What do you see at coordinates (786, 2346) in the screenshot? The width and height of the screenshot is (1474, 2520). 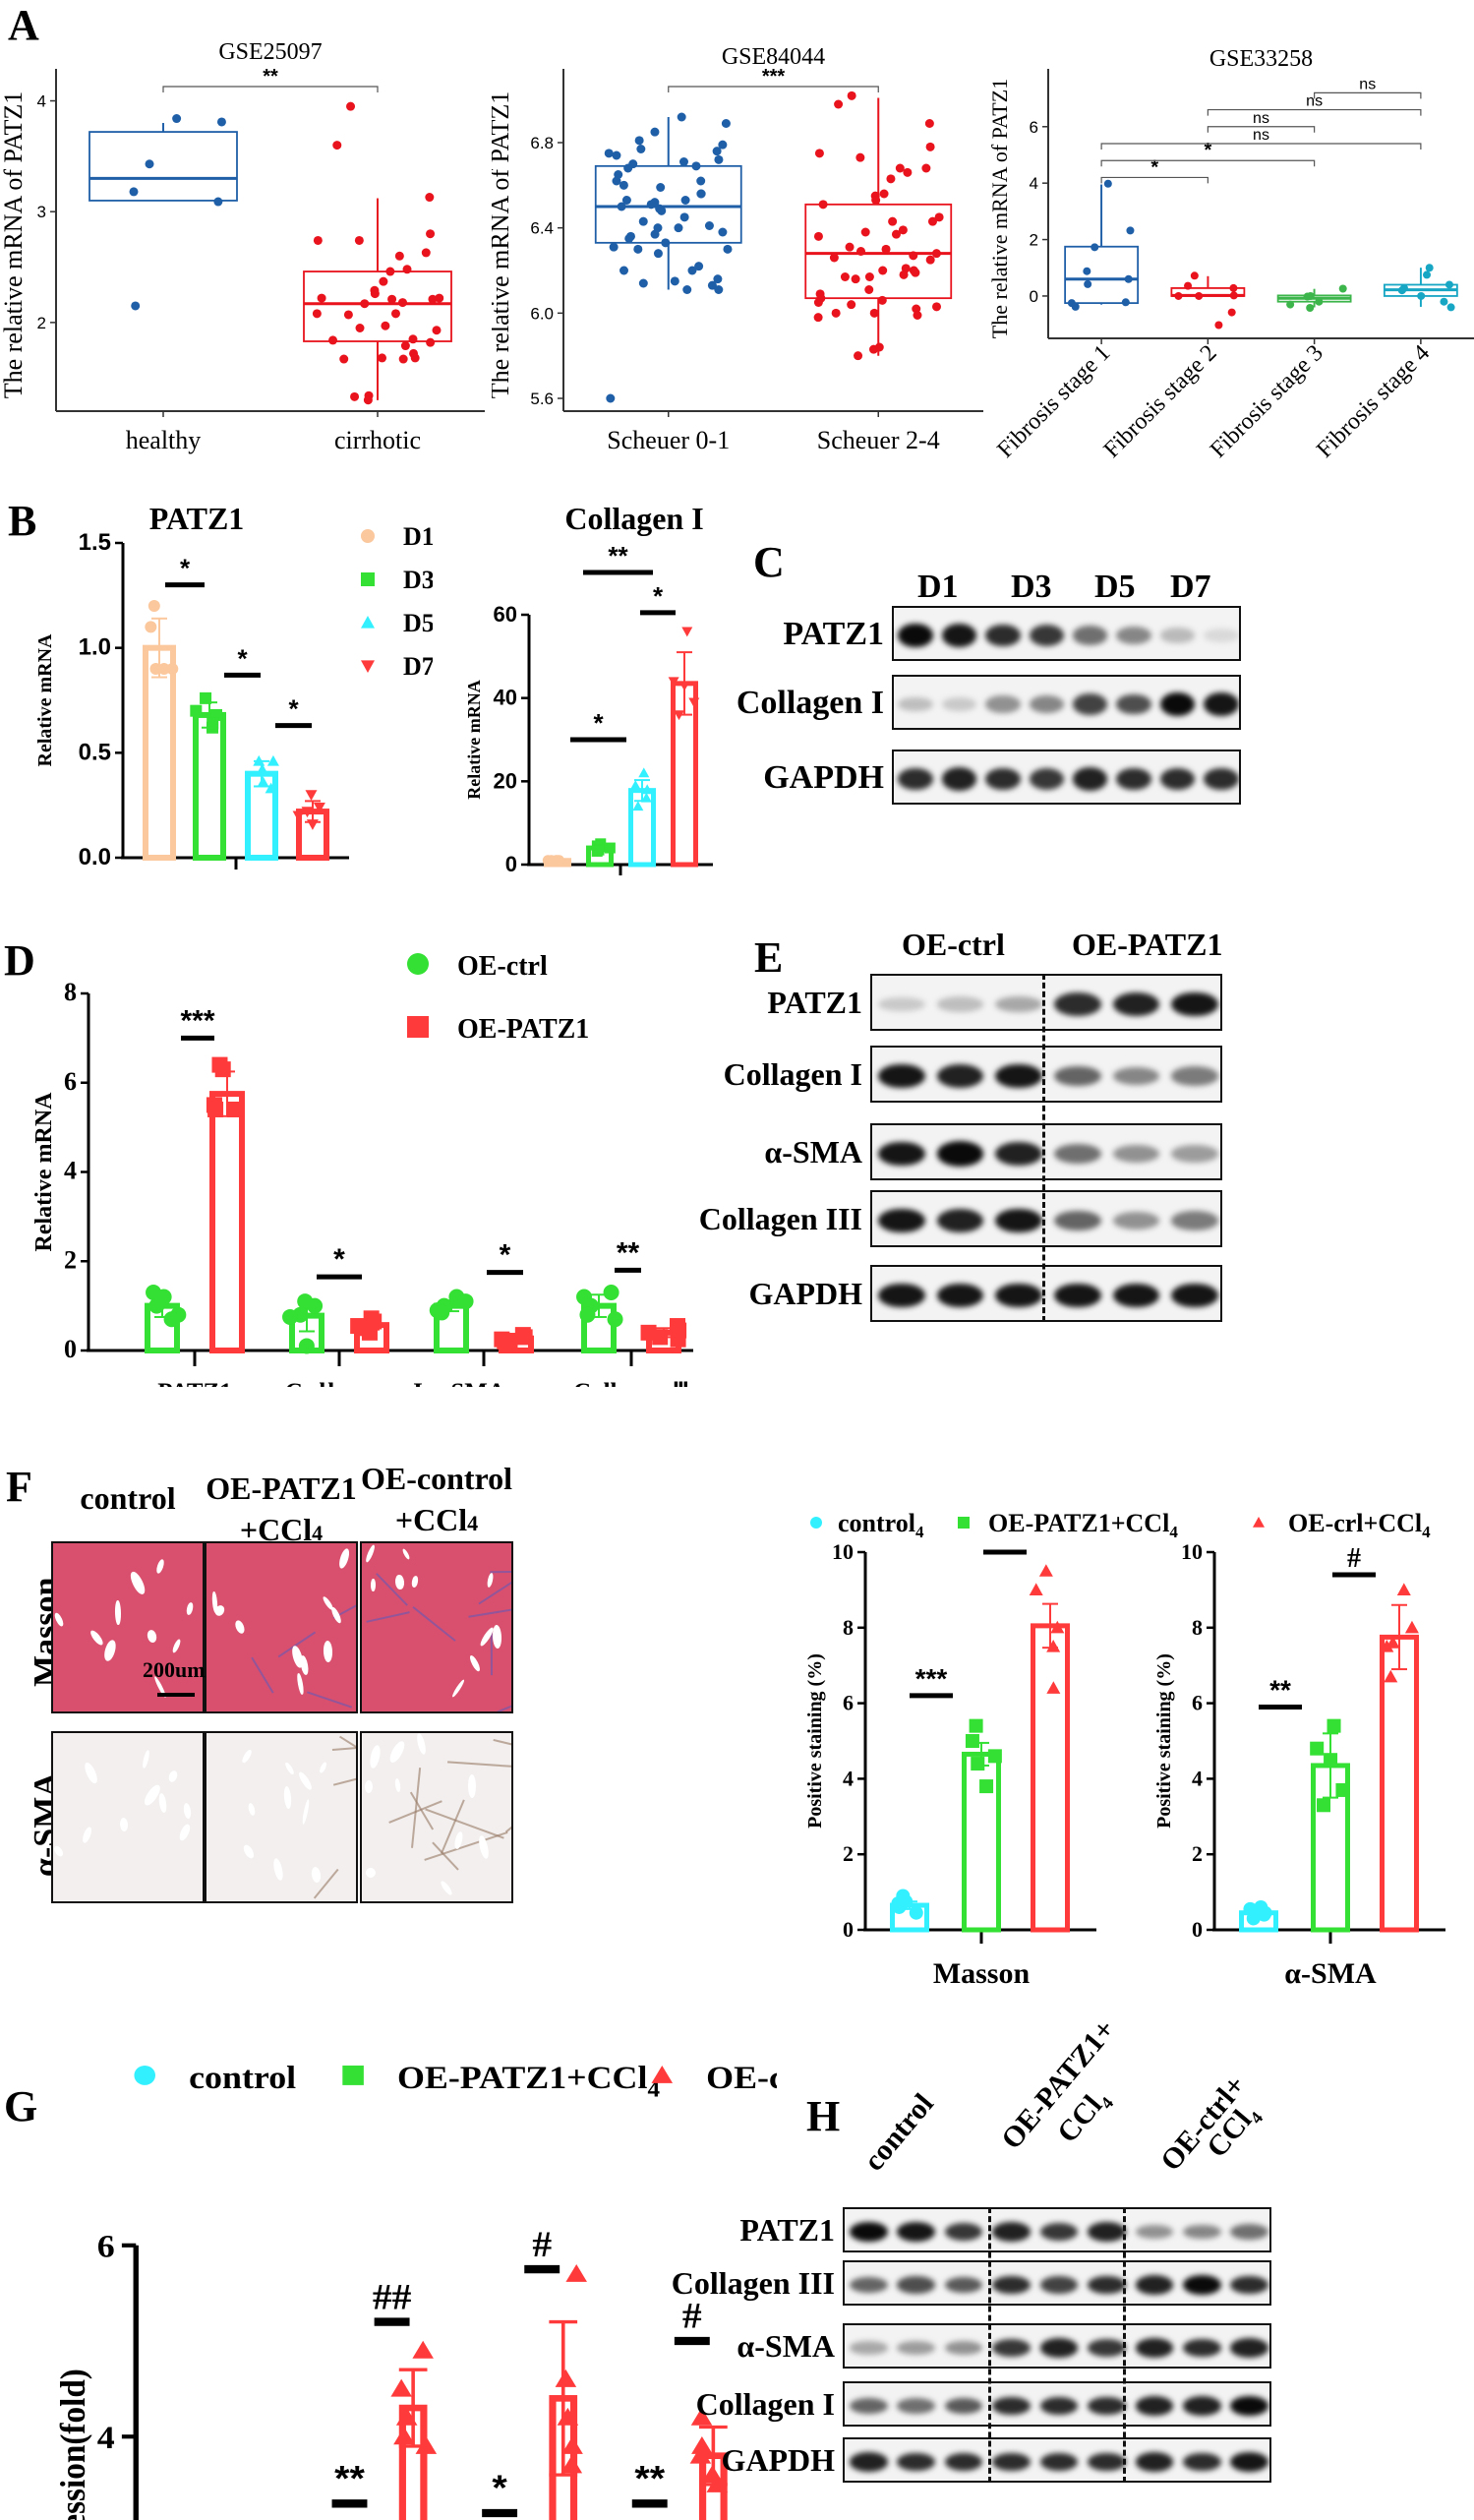 I see `blot-row-label: α-SMA` at bounding box center [786, 2346].